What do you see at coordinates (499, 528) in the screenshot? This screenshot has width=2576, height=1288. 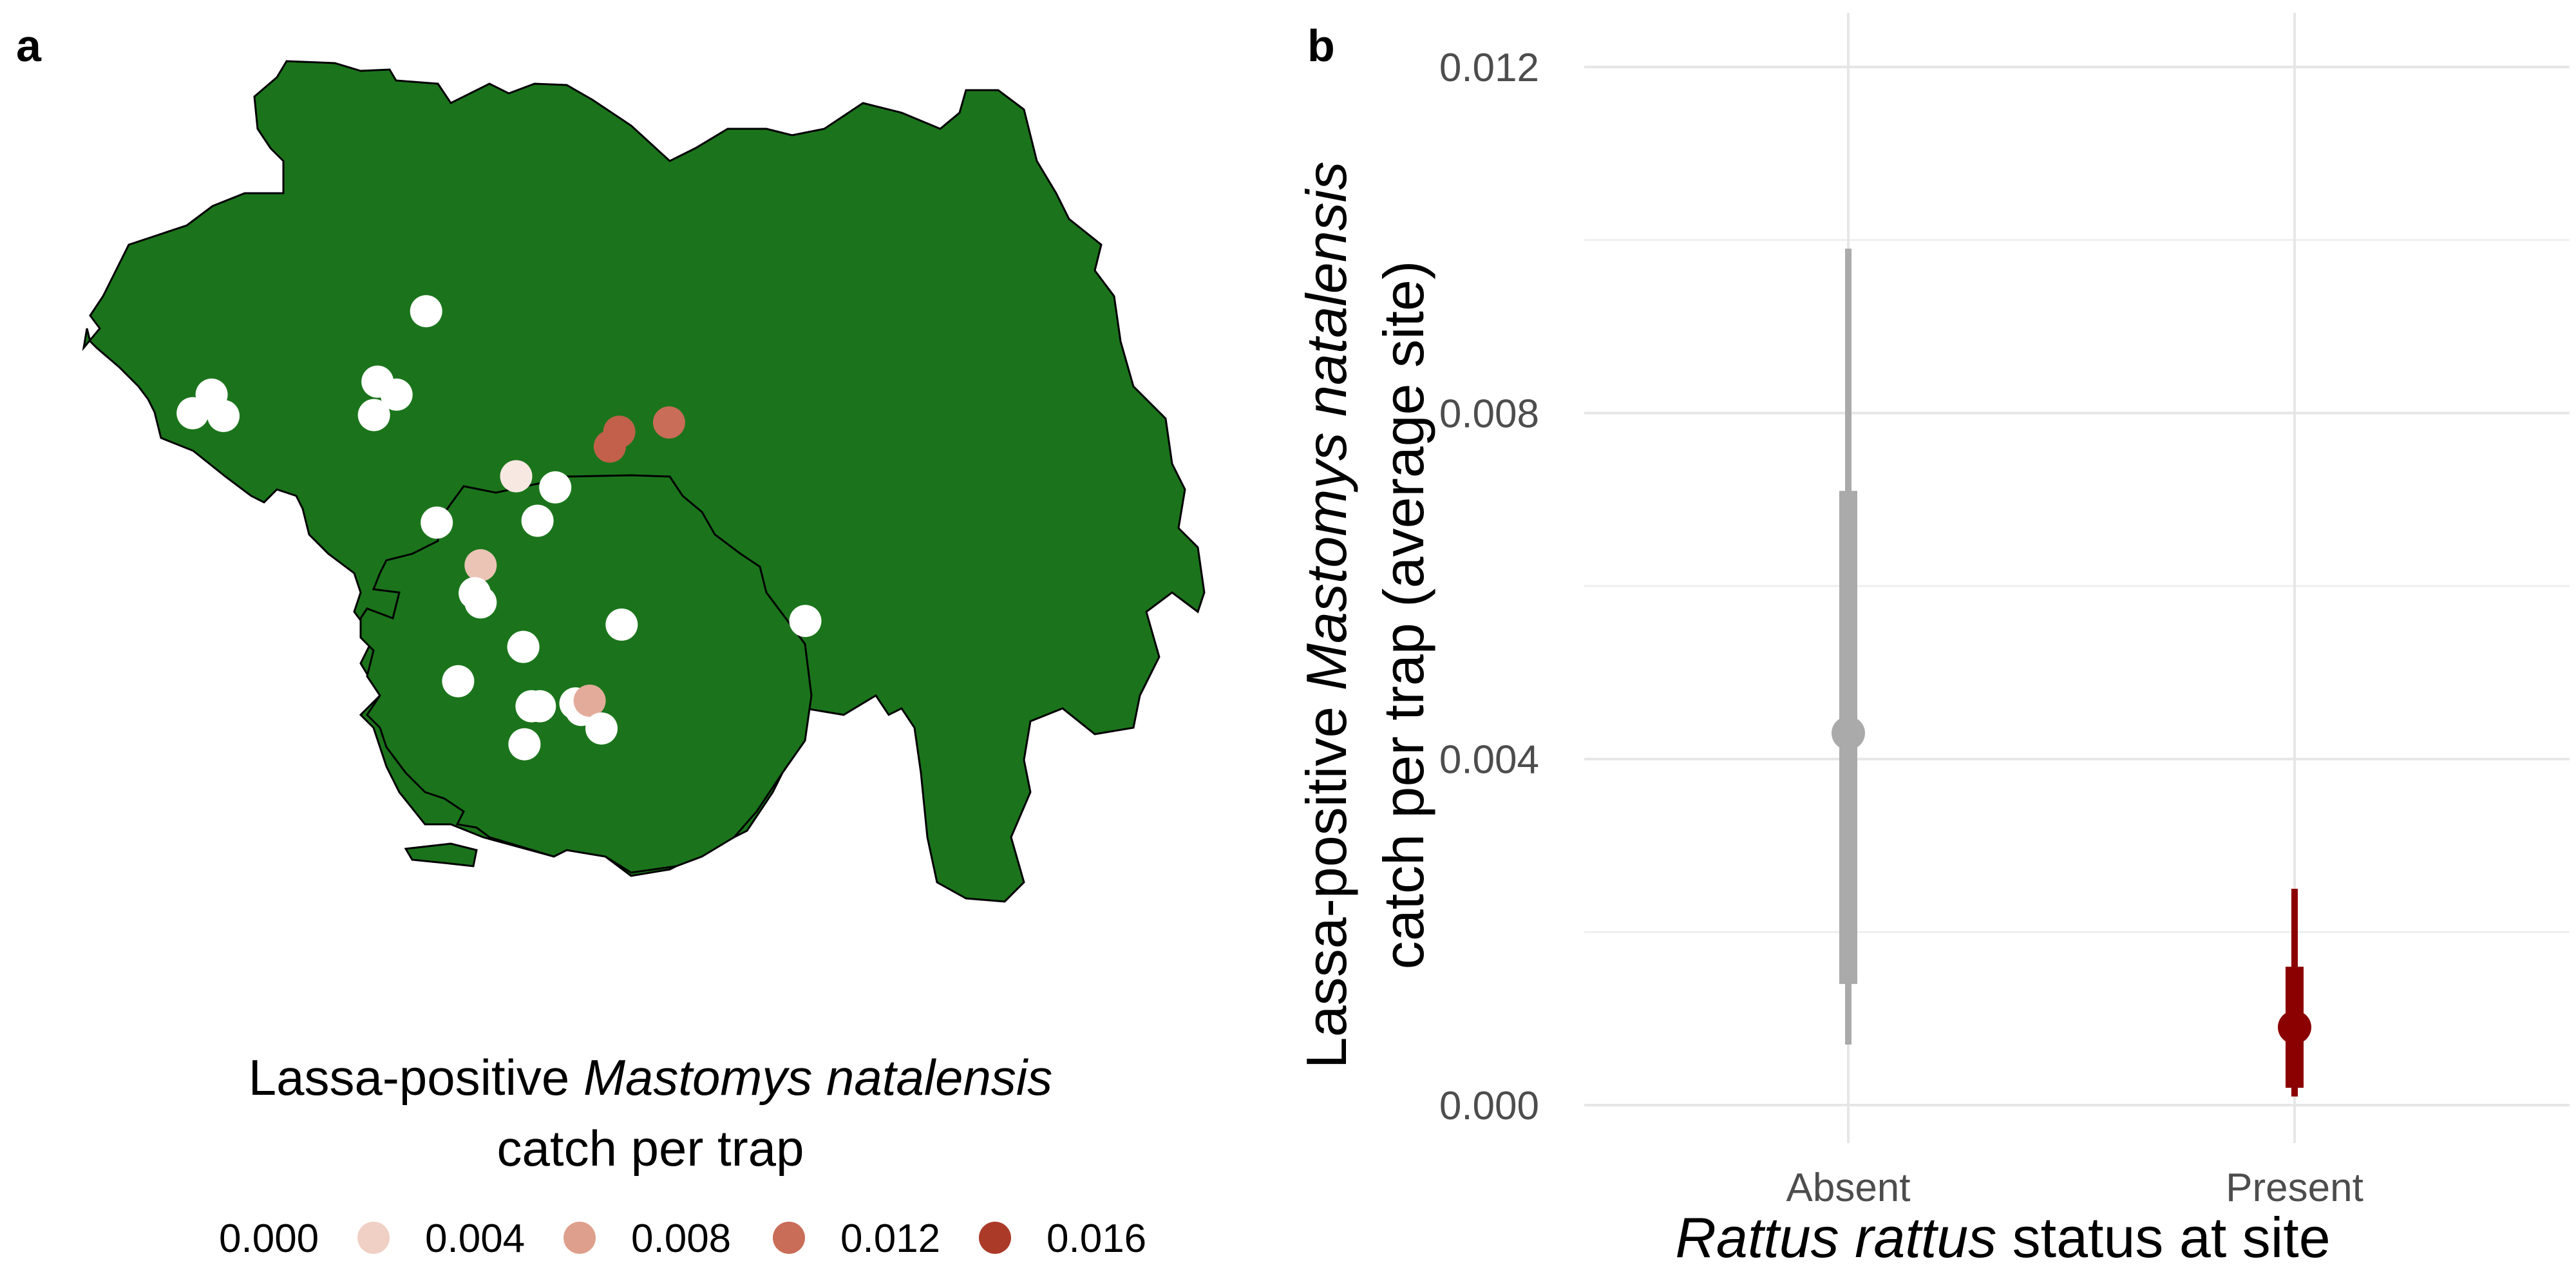 I see `site-points` at bounding box center [499, 528].